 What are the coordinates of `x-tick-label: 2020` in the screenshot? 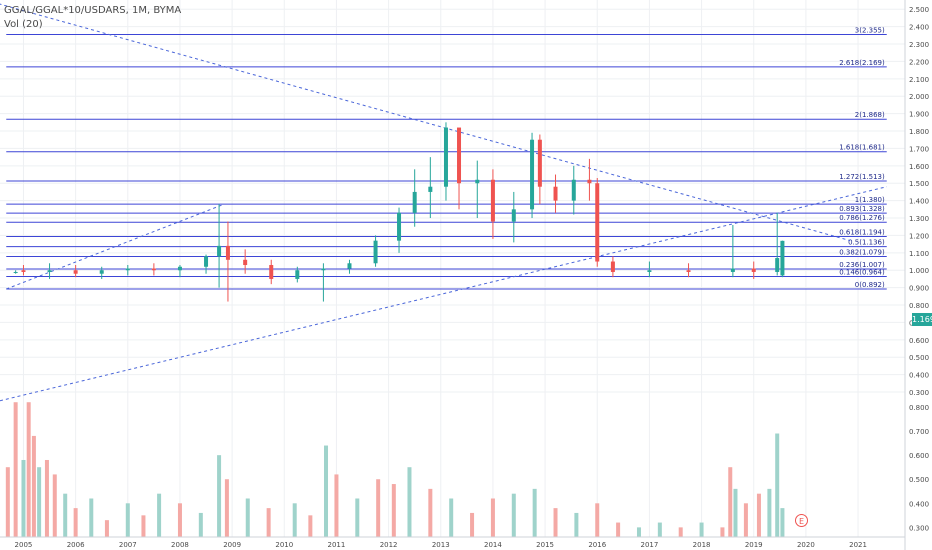 It's located at (806, 545).